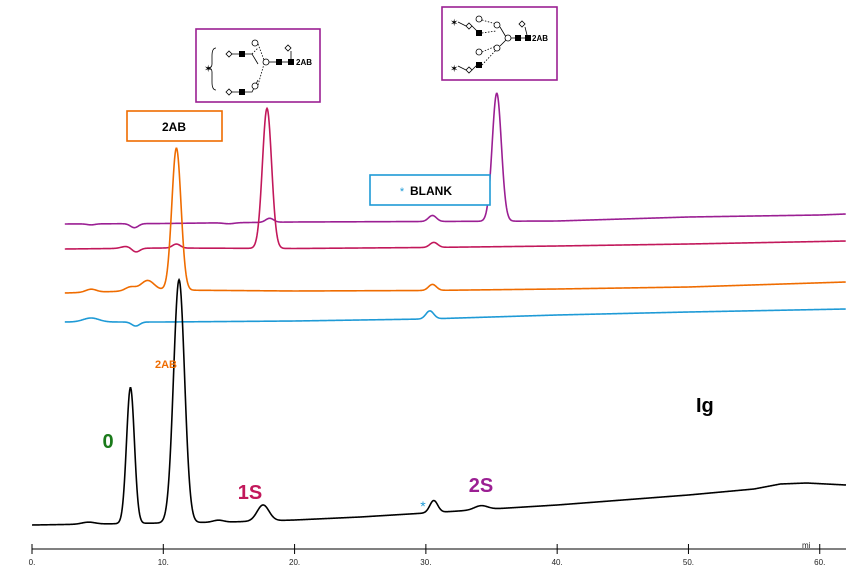 This screenshot has height=569, width=853. What do you see at coordinates (250, 493) in the screenshot?
I see `annotation-peak-1s: 1S` at bounding box center [250, 493].